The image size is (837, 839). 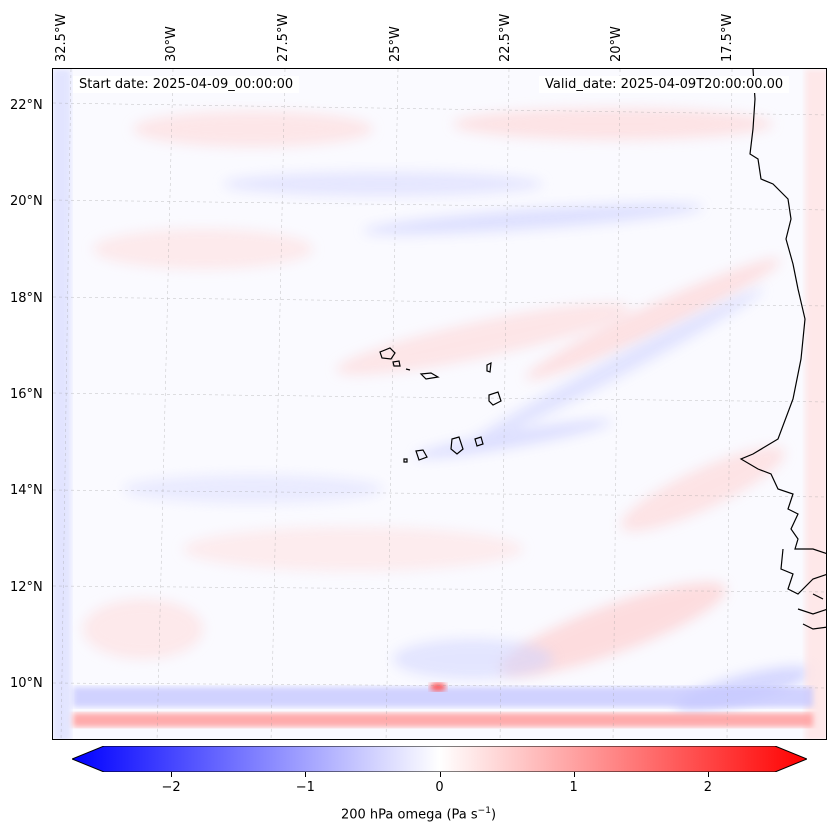 What do you see at coordinates (439, 759) in the screenshot?
I see `colorbar` at bounding box center [439, 759].